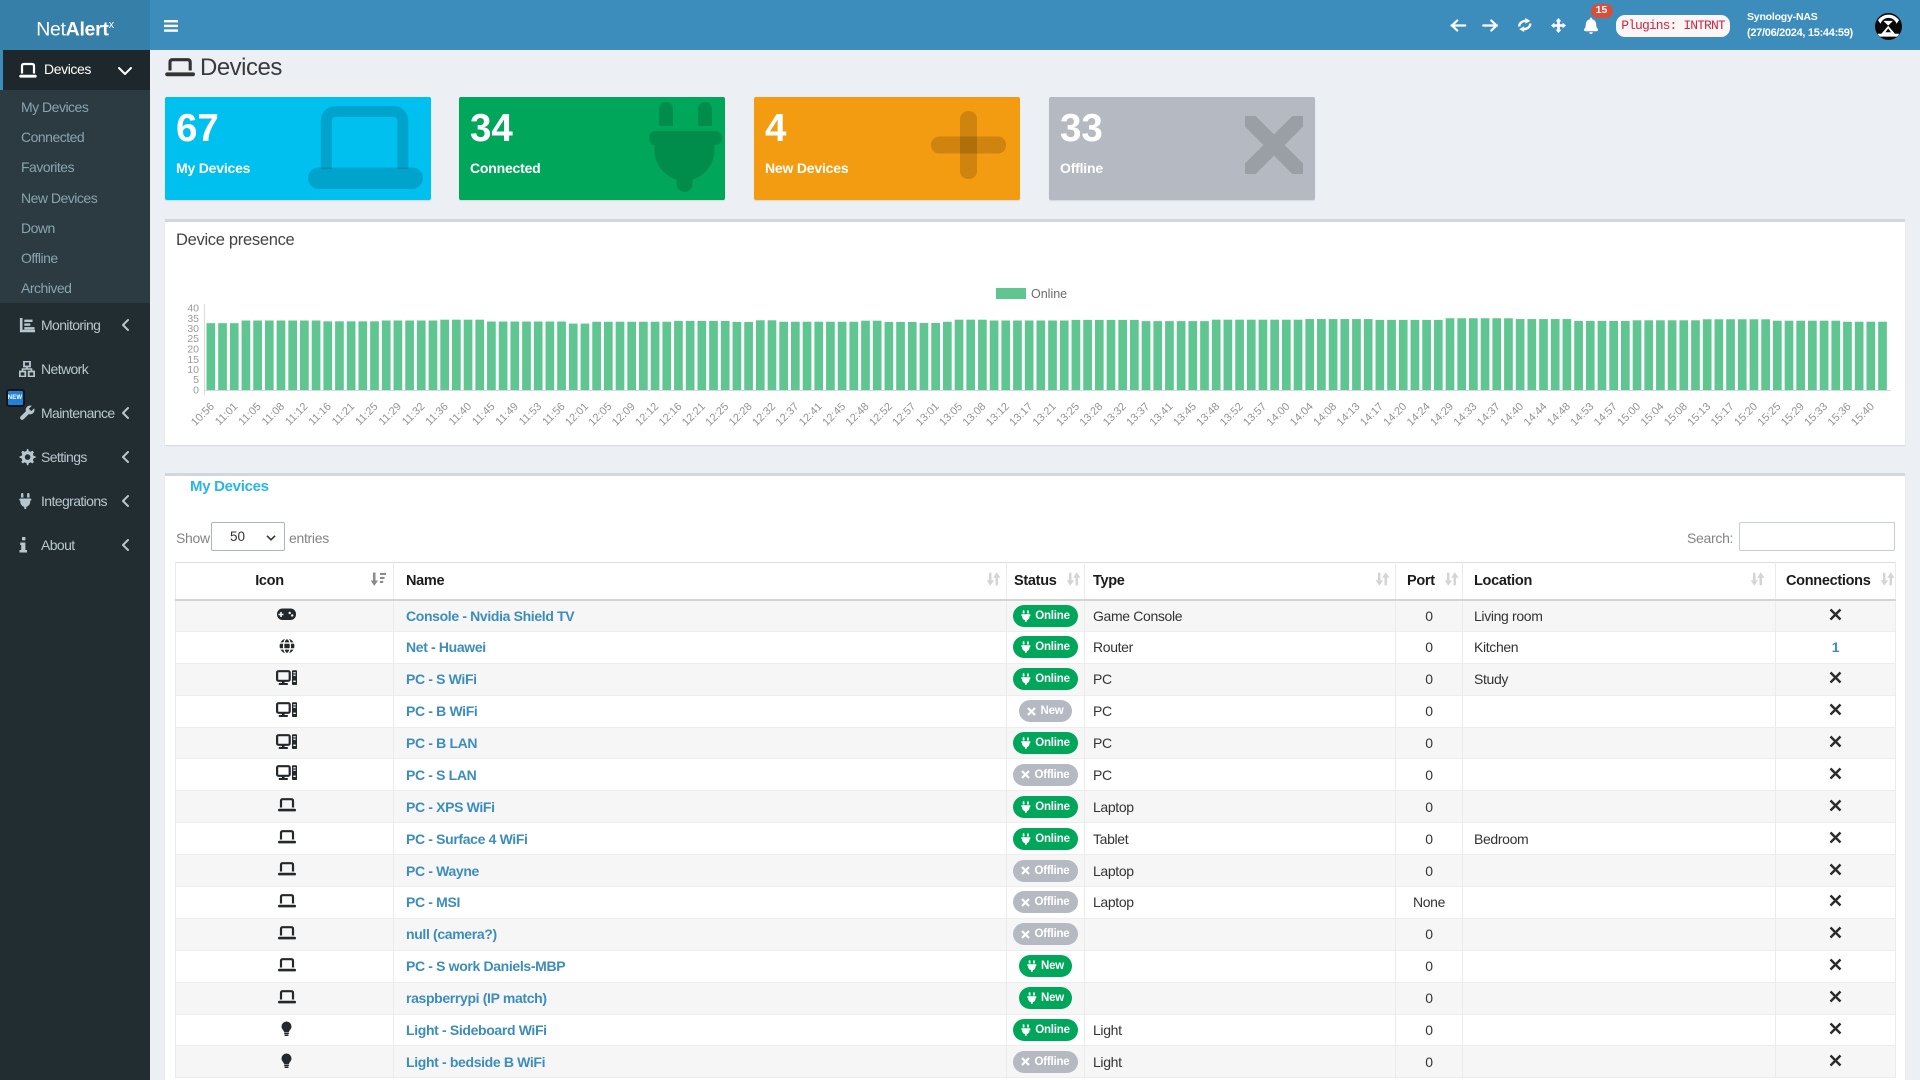 The width and height of the screenshot is (1920, 1080). Describe the element at coordinates (1629, 415) in the screenshot. I see `svg-text: 15:00` at that location.